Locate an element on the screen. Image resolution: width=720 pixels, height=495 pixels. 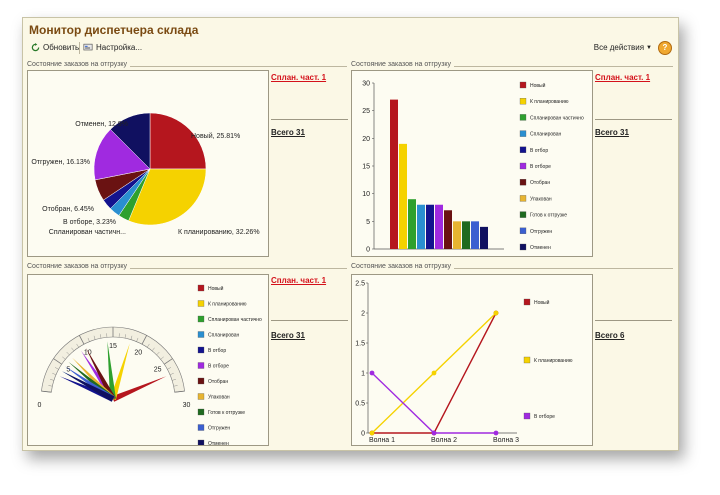
help-button: ? is located at coordinates (665, 48).